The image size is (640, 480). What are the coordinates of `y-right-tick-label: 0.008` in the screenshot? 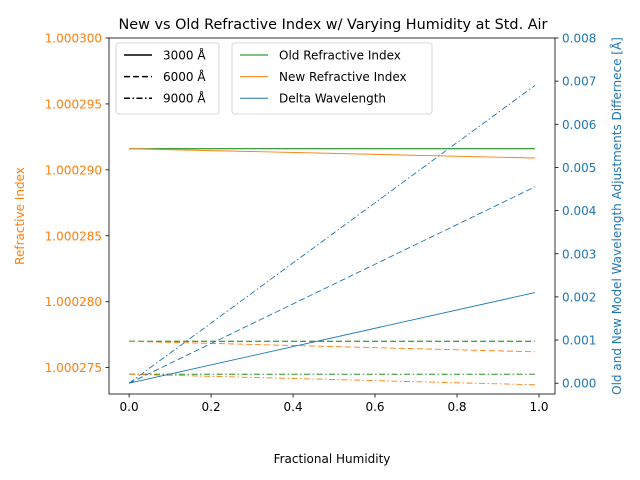 It's located at (579, 39).